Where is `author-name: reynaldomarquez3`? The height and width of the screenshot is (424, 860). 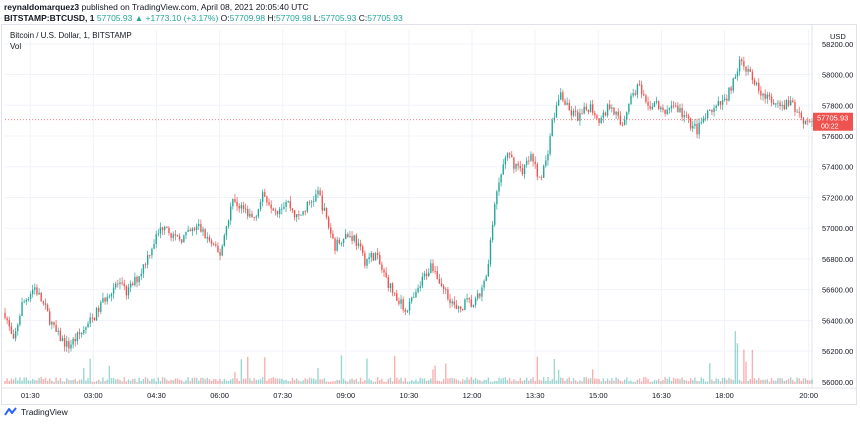
author-name: reynaldomarquez3 is located at coordinates (42, 7).